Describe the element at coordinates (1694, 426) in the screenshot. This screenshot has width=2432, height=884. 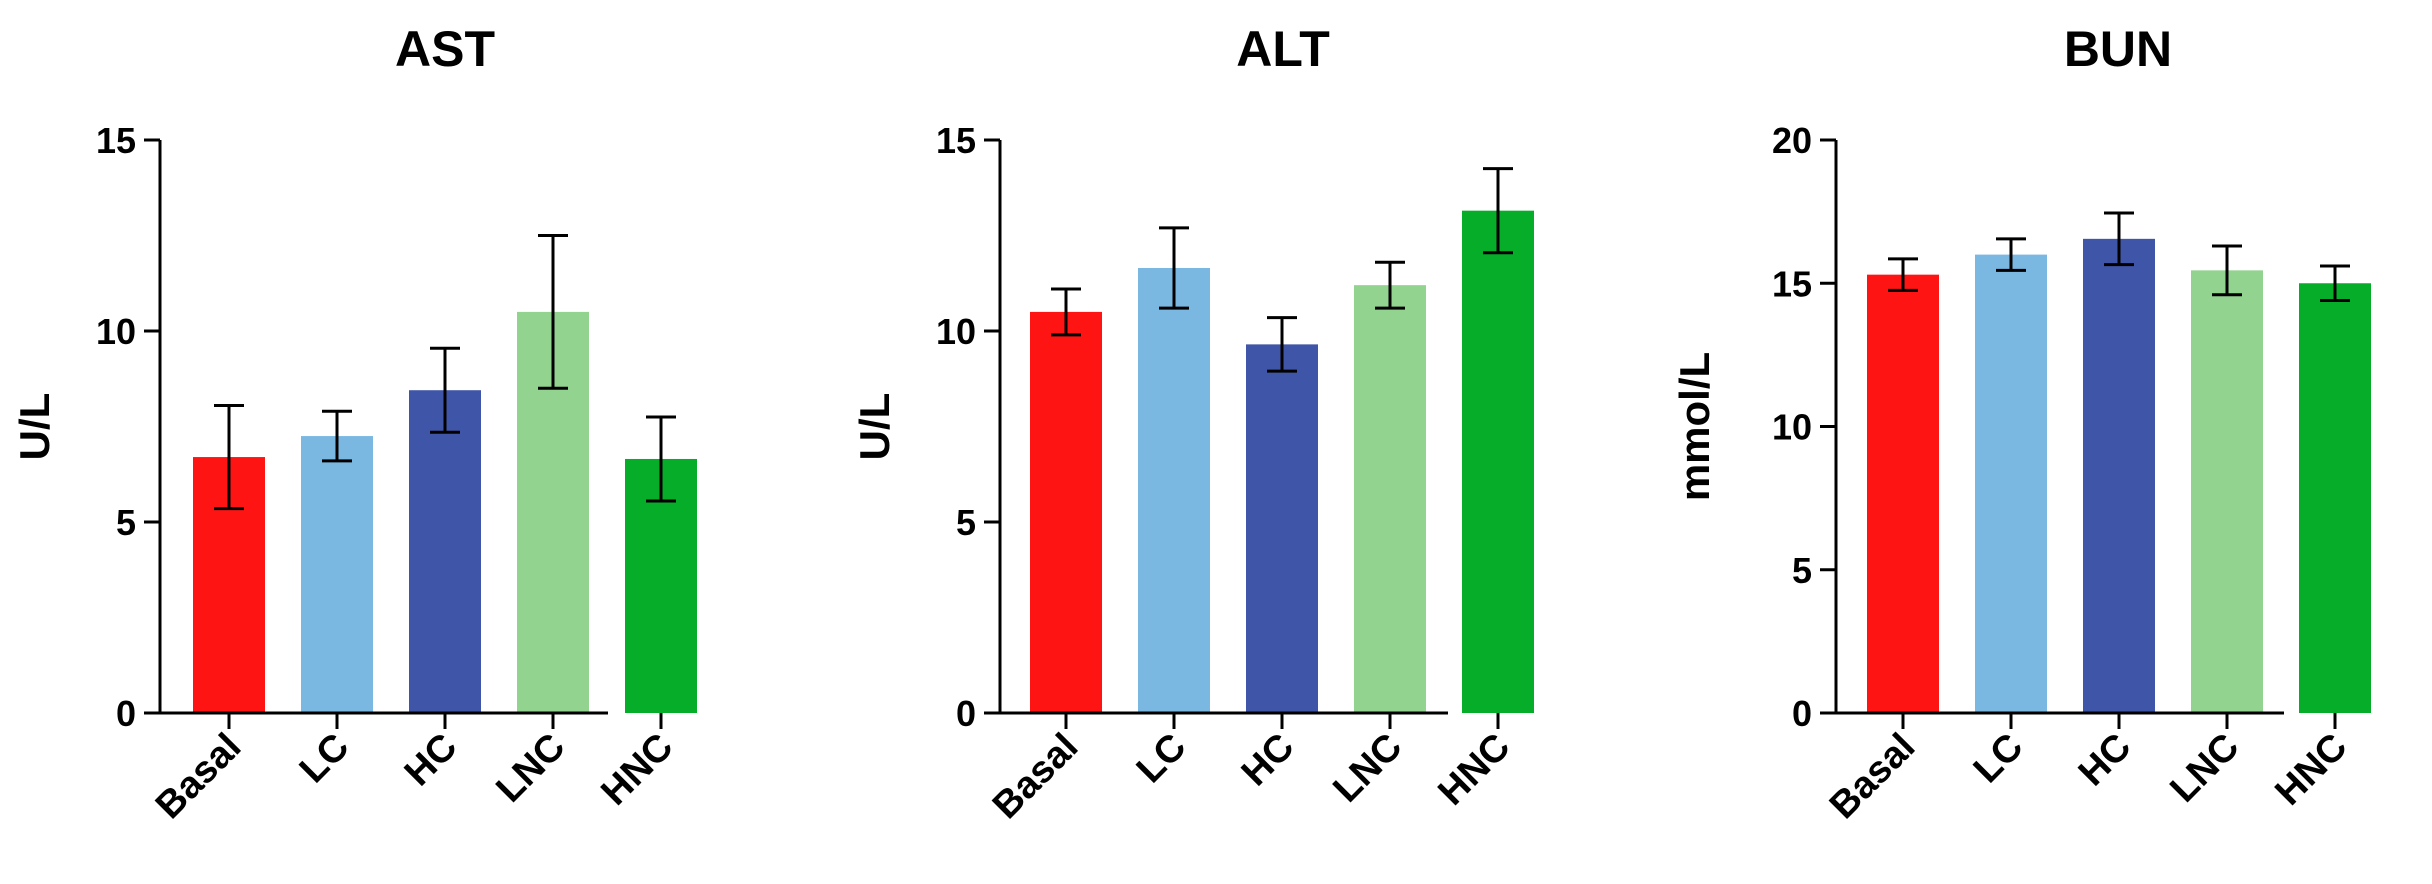
I see `y-axis-label: mmol/L` at that location.